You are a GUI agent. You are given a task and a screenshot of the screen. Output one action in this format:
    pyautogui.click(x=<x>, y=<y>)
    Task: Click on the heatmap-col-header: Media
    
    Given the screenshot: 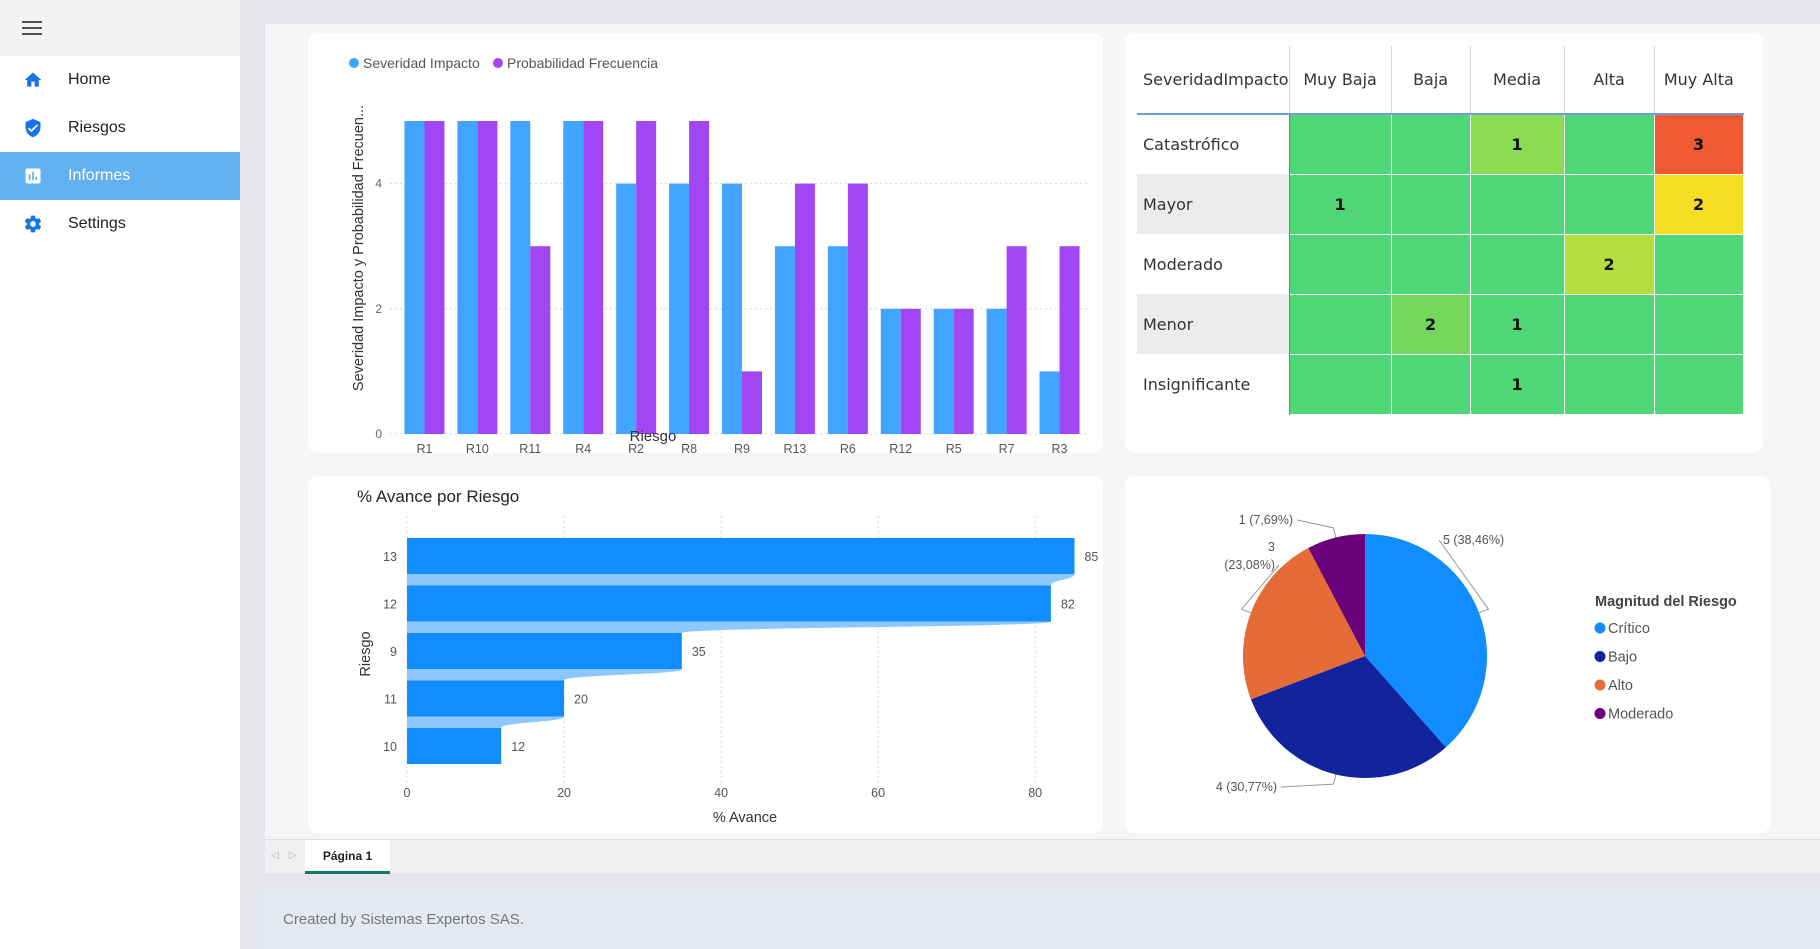 What is the action you would take?
    pyautogui.click(x=1517, y=80)
    